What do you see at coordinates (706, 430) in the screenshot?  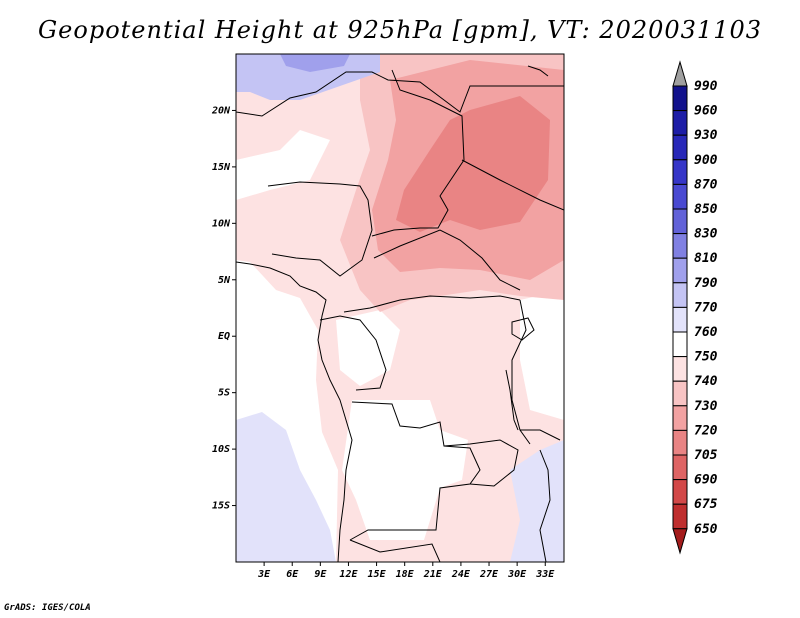 I see `colorbar-label: 720` at bounding box center [706, 430].